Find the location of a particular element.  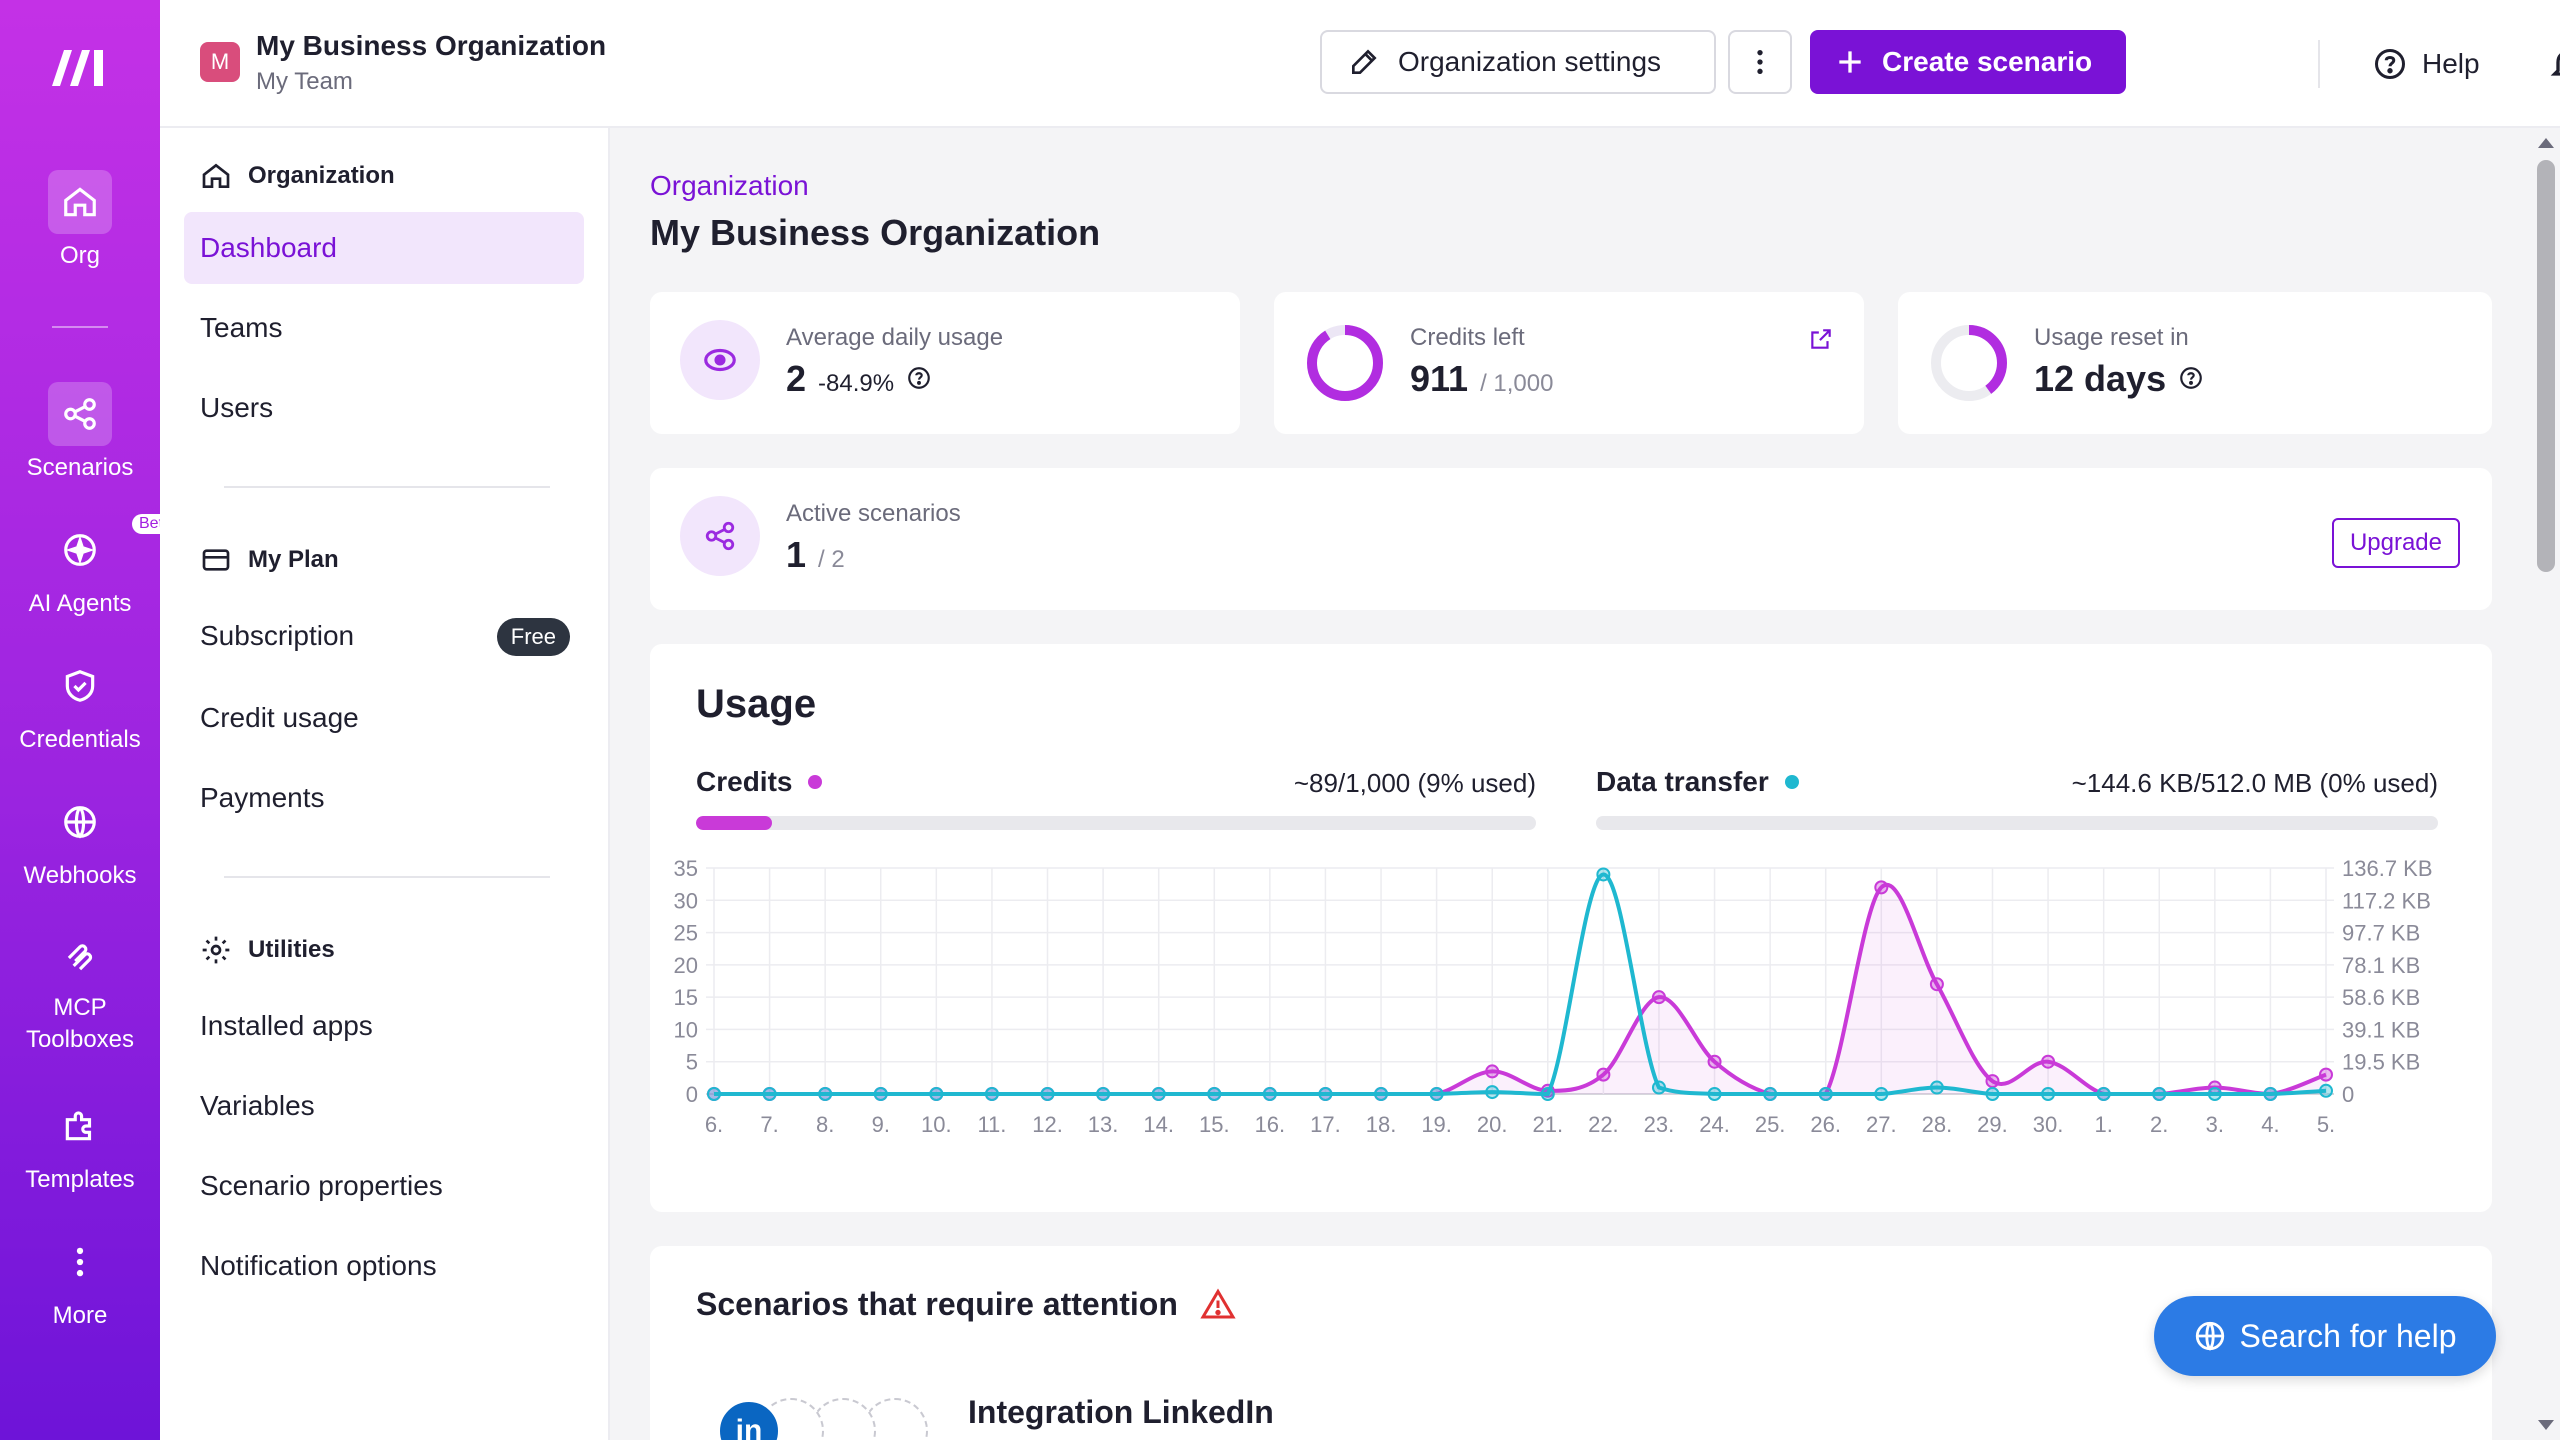

rail-item-org: Org is located at coordinates (80, 220).